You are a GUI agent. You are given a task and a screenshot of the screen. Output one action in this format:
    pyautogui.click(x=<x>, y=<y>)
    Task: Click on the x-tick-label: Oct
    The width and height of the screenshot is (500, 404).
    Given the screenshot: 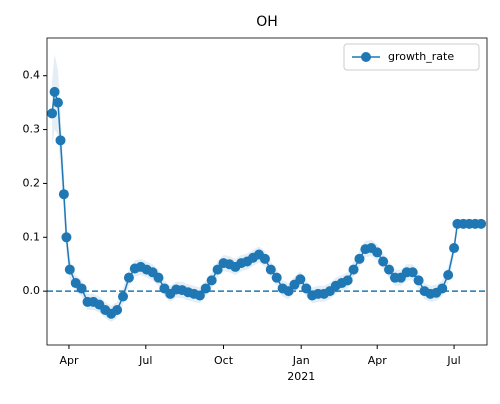 What is the action you would take?
    pyautogui.click(x=224, y=360)
    